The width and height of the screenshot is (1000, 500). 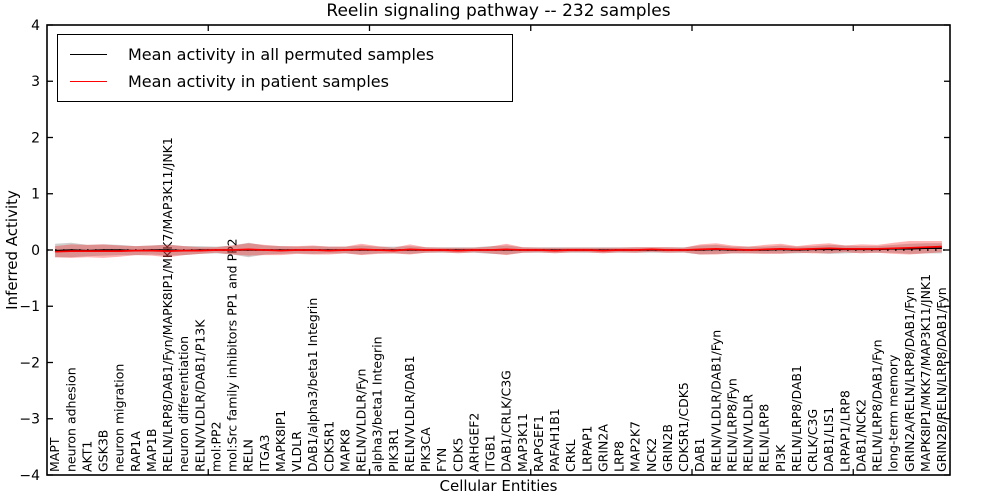 What do you see at coordinates (54, 454) in the screenshot?
I see `x-tick-label: MAPT` at bounding box center [54, 454].